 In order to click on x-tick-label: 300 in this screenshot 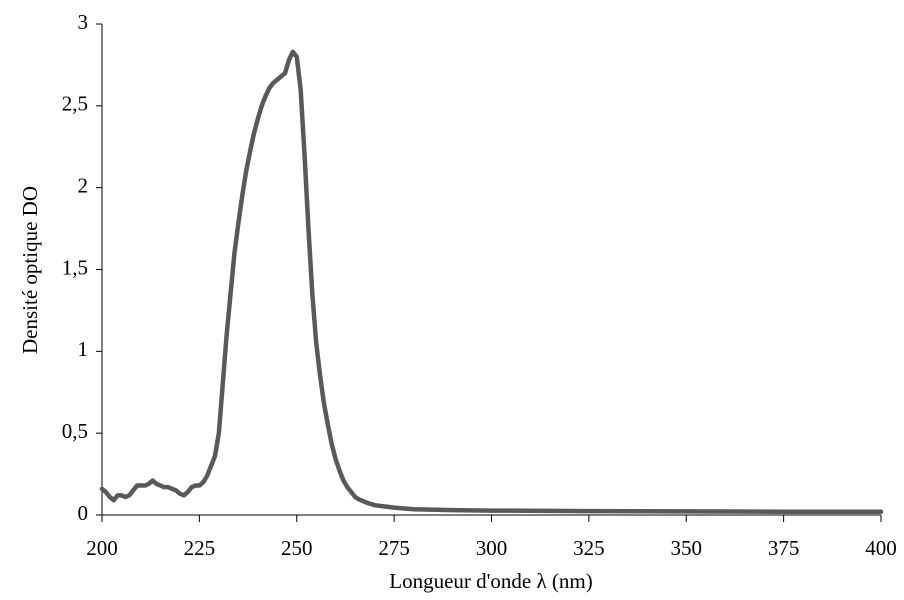, I will do `click(492, 548)`.